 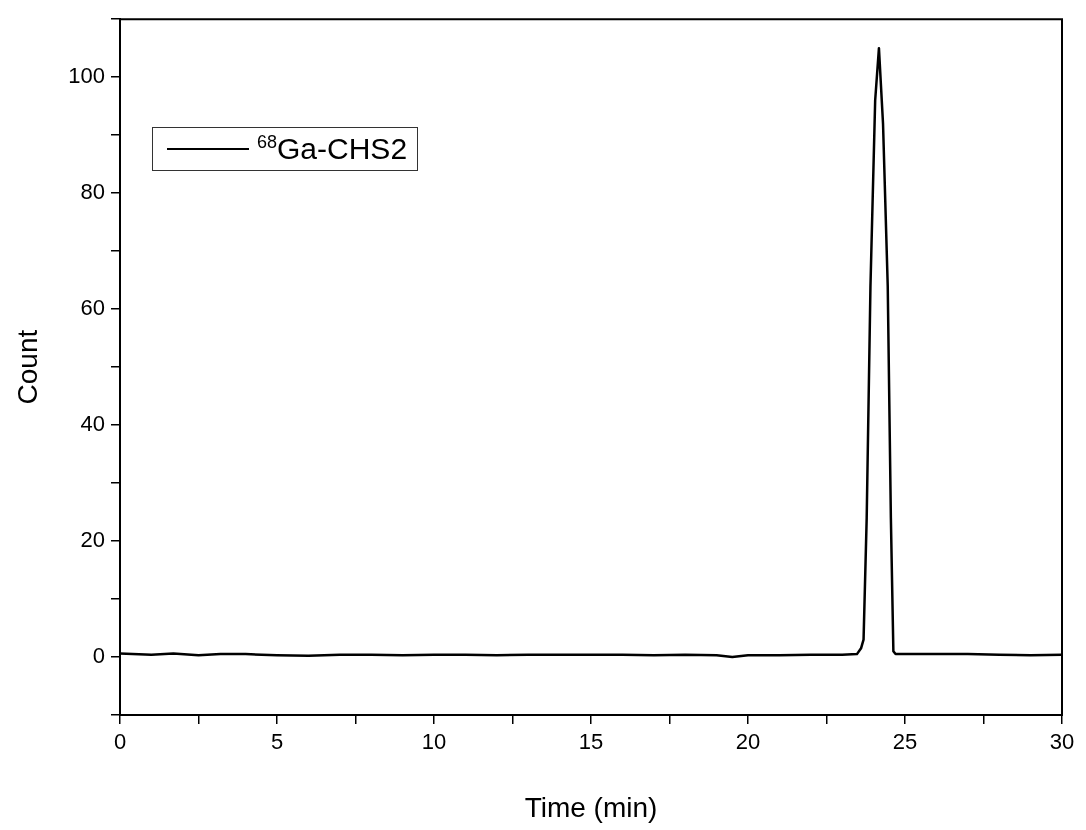 What do you see at coordinates (277, 742) in the screenshot?
I see `x-tick-label: 5` at bounding box center [277, 742].